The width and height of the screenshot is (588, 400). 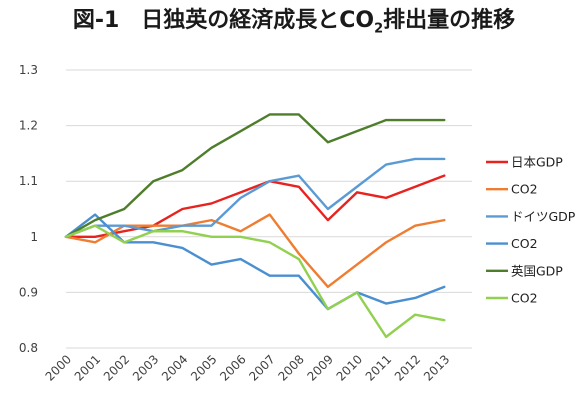 What do you see at coordinates (378, 367) in the screenshot?
I see `x-tick-label: 2011` at bounding box center [378, 367].